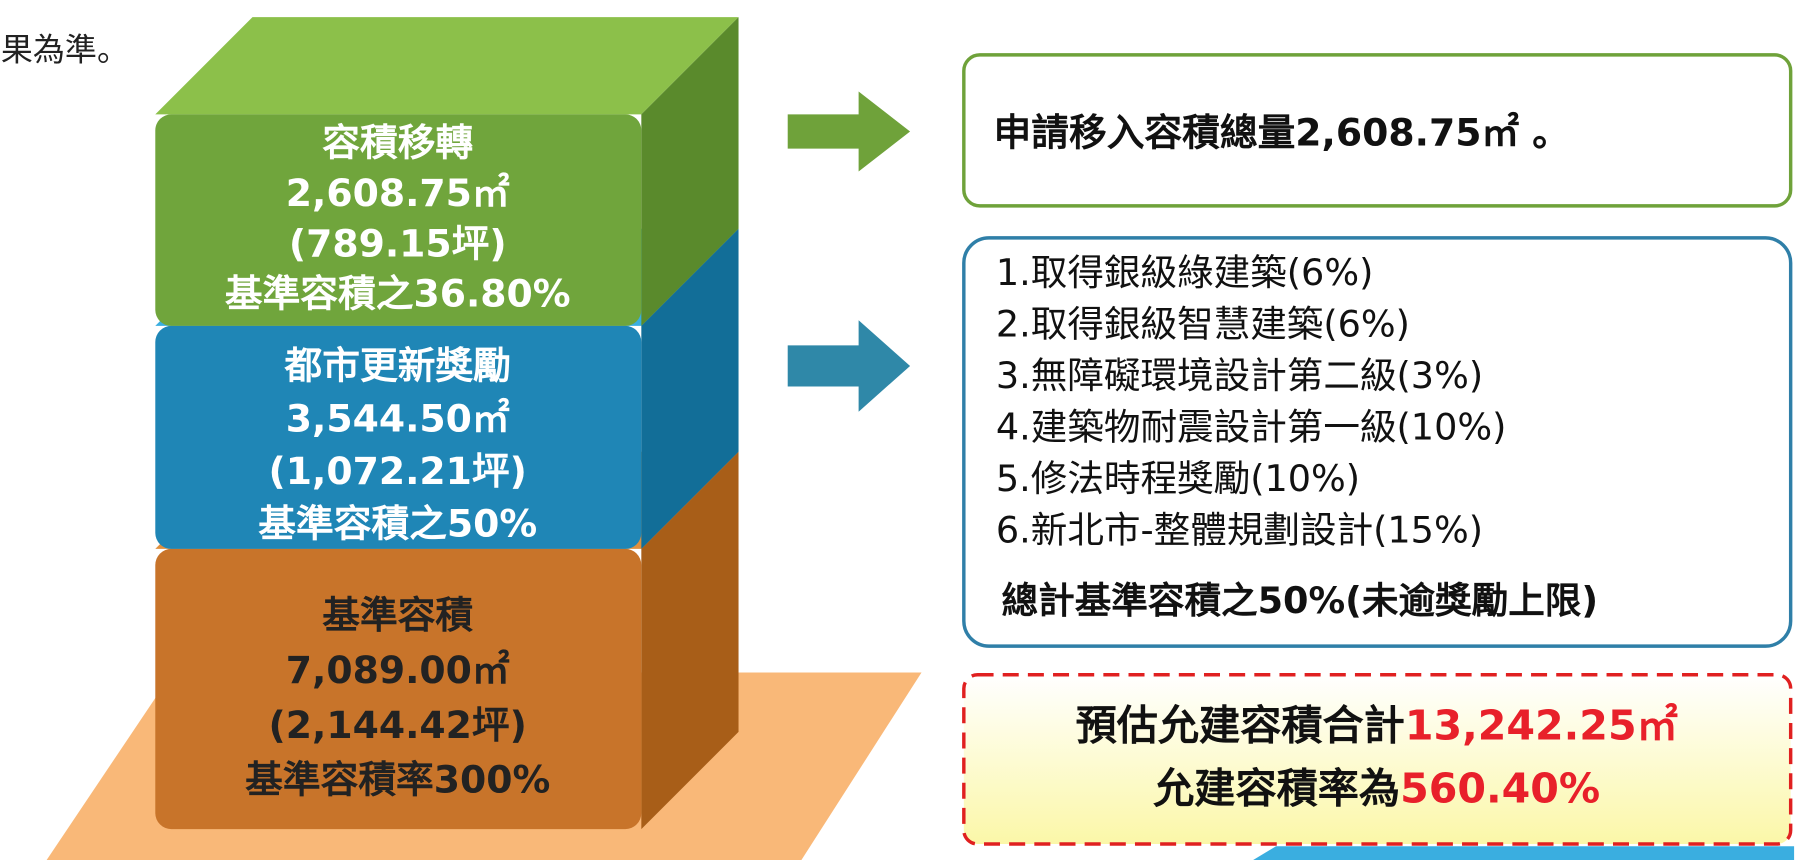 Image resolution: width=1795 pixels, height=864 pixels. Describe the element at coordinates (398, 725) in the screenshot. I see `block-text: (2,144.42坪)` at that location.